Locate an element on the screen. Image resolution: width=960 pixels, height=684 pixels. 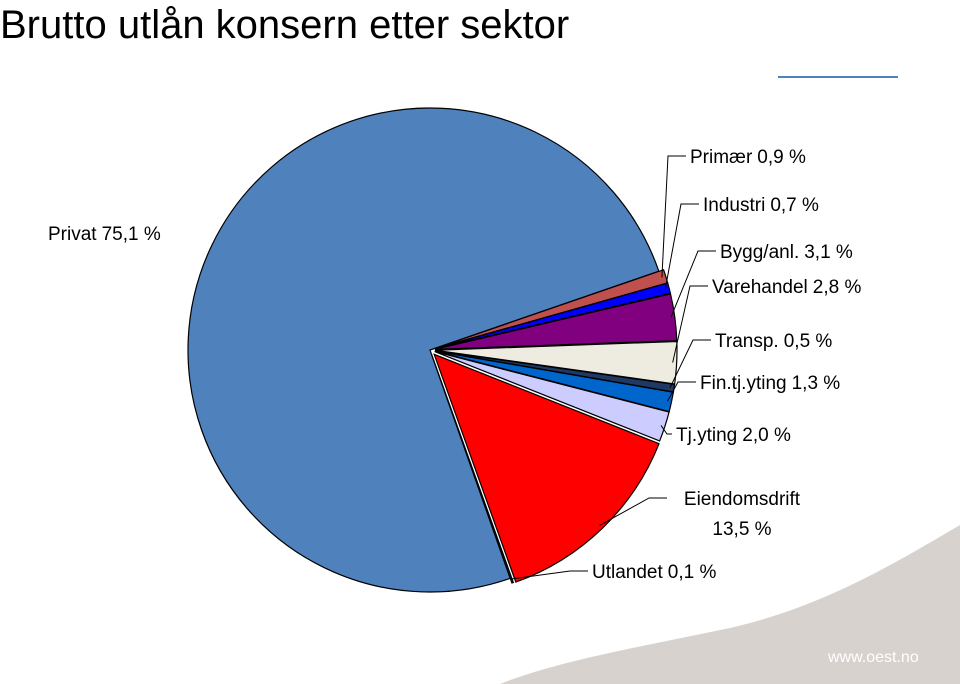
slice-label: Utlandet 0,1 % is located at coordinates (654, 572).